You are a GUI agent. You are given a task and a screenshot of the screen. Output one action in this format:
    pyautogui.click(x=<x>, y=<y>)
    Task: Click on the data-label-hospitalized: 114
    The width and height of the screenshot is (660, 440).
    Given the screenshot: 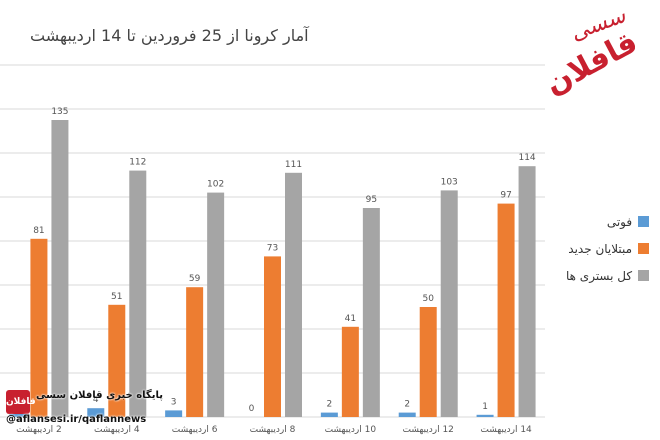 What is the action you would take?
    pyautogui.click(x=526, y=158)
    